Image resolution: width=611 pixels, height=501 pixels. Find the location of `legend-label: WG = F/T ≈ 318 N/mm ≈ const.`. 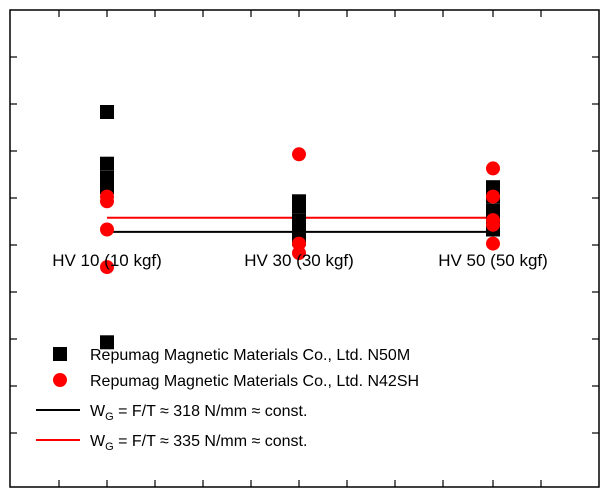

legend-label: WG = F/T ≈ 318 N/mm ≈ const. is located at coordinates (198, 413).